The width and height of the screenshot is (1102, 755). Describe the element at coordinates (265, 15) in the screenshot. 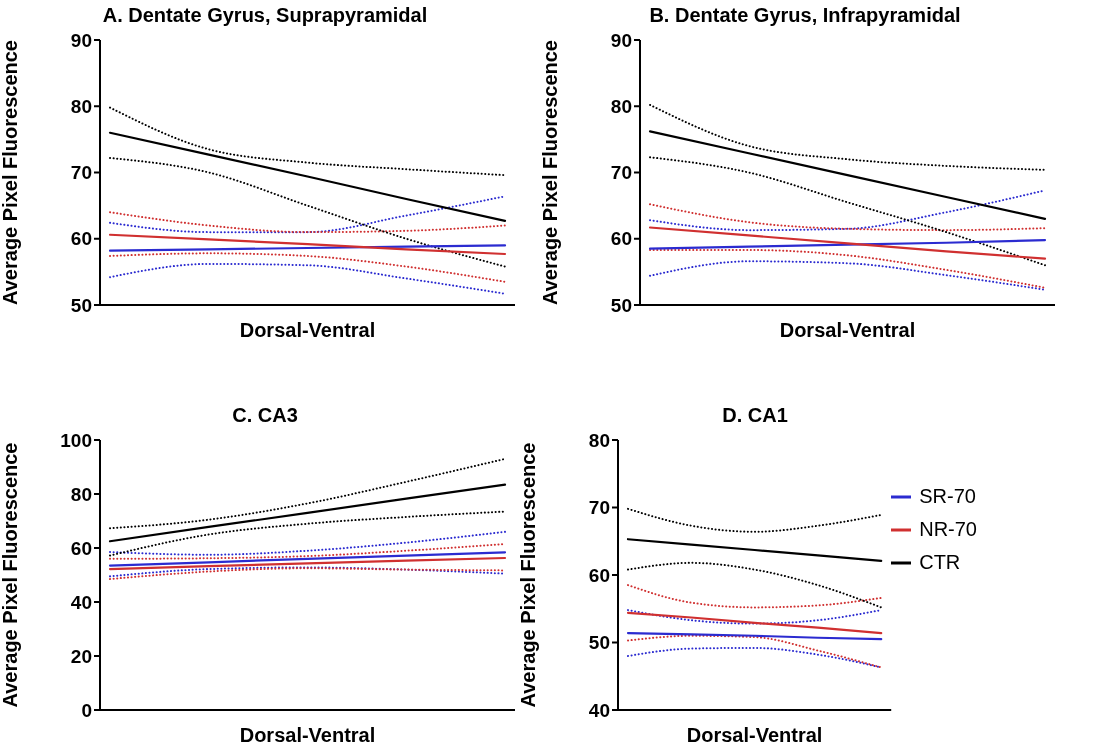

I see `chart-title: A. Dentate Gyrus, Suprapyramidal` at that location.